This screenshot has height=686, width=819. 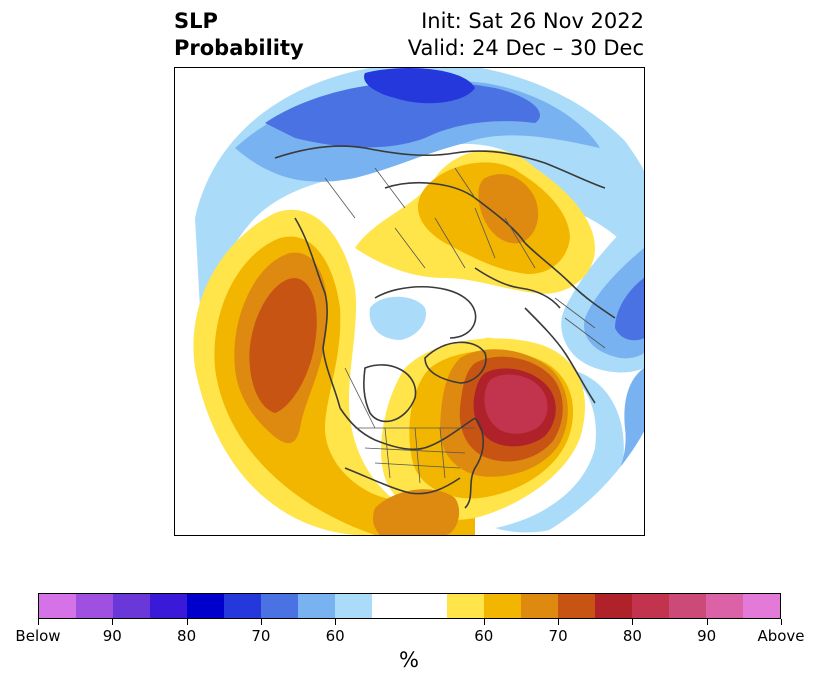 What do you see at coordinates (508, 209) in the screenshot?
I see `shade-above-80-eurasia` at bounding box center [508, 209].